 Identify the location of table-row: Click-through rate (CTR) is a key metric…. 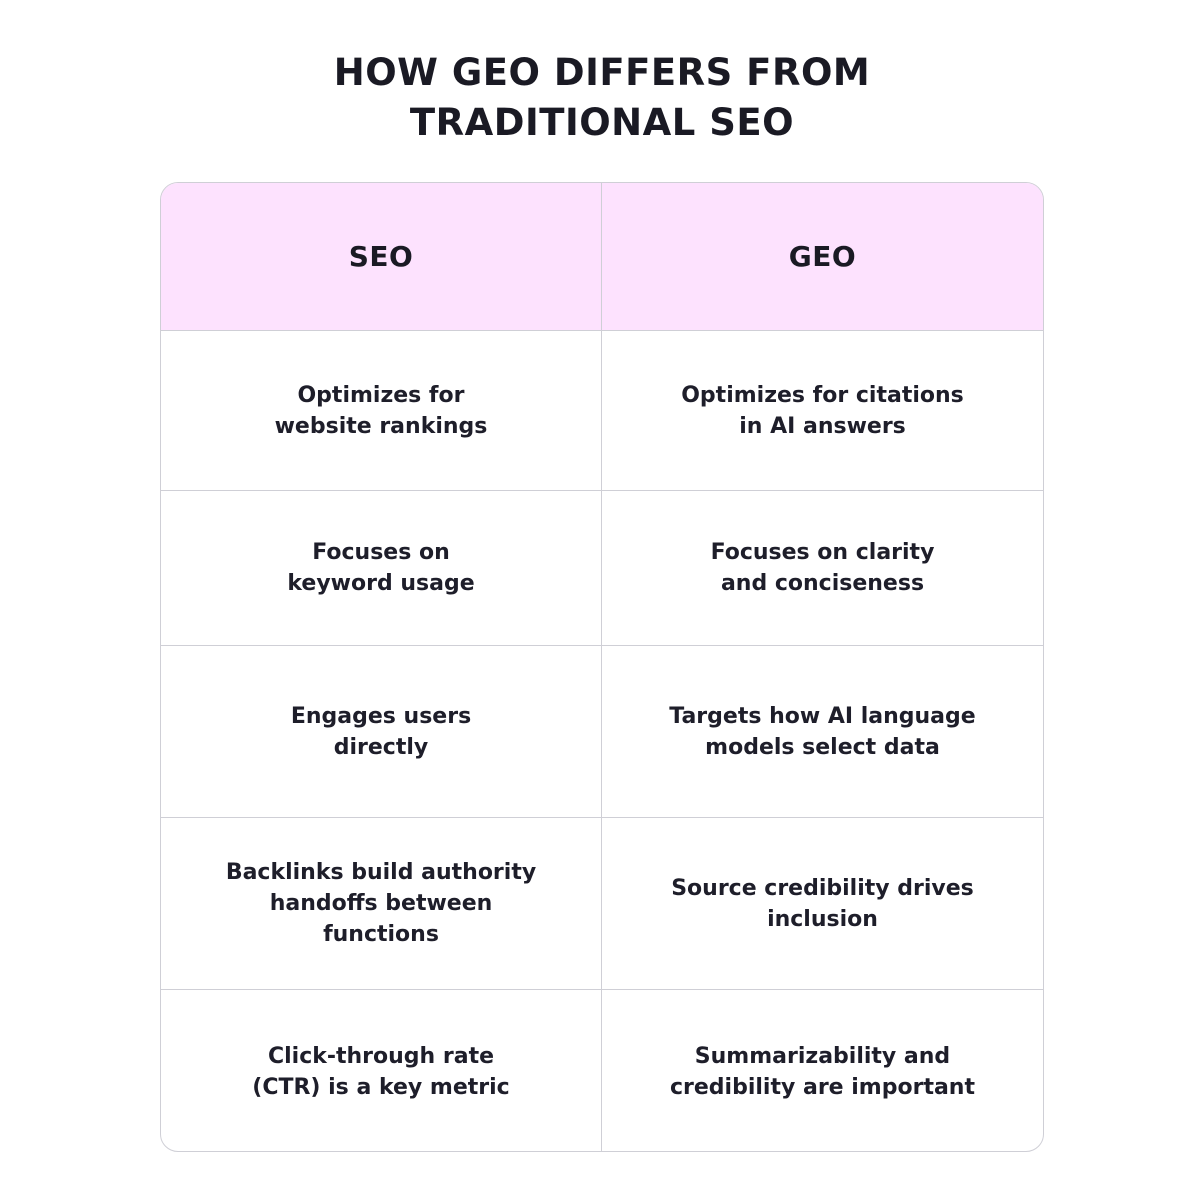
(602, 1070).